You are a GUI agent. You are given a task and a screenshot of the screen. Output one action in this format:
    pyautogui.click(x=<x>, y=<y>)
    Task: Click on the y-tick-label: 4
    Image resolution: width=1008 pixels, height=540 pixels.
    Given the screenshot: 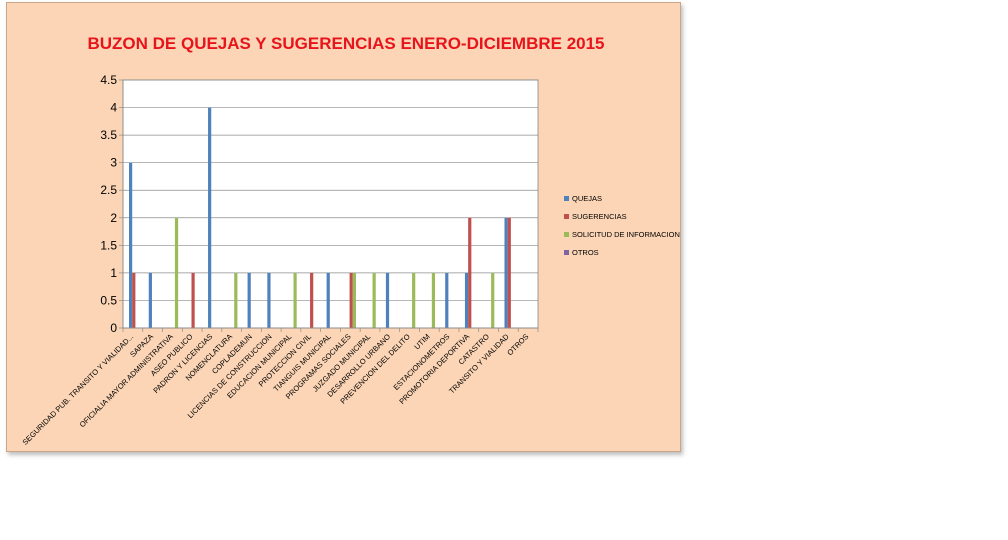 What is the action you would take?
    pyautogui.click(x=113, y=108)
    